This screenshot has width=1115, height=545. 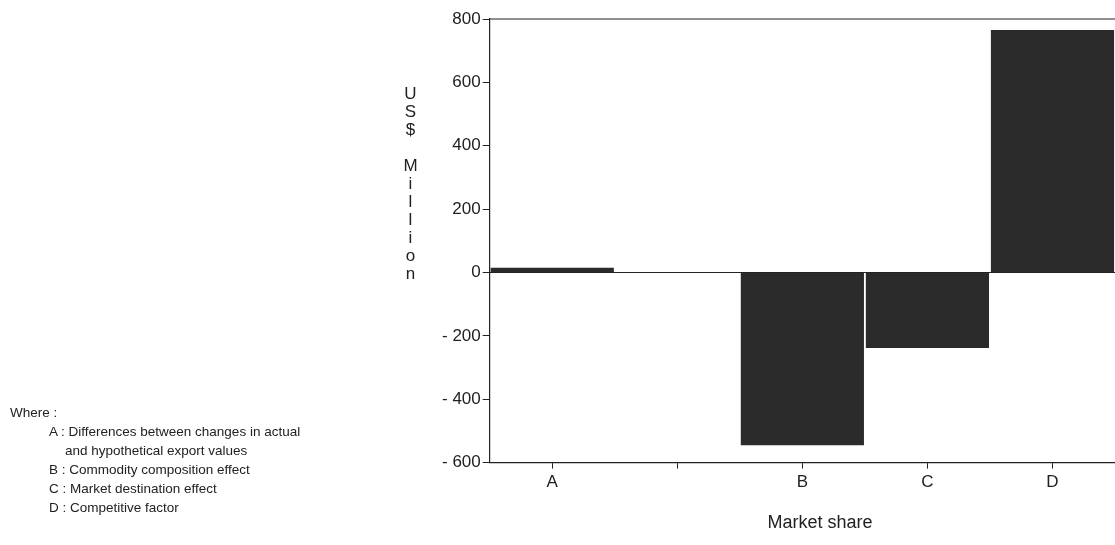 I want to click on x-axis-title: Market share, so click(x=820, y=522).